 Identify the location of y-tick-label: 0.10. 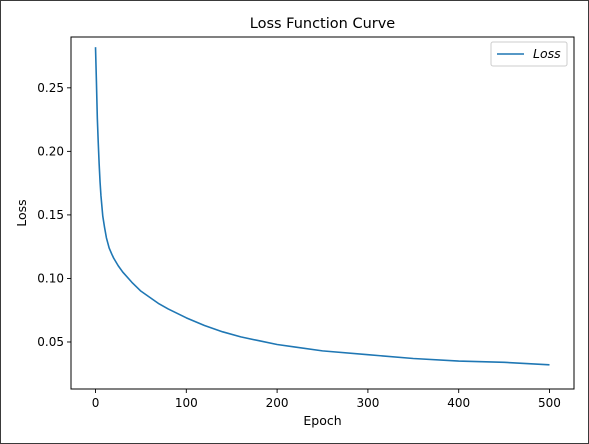
(50, 278).